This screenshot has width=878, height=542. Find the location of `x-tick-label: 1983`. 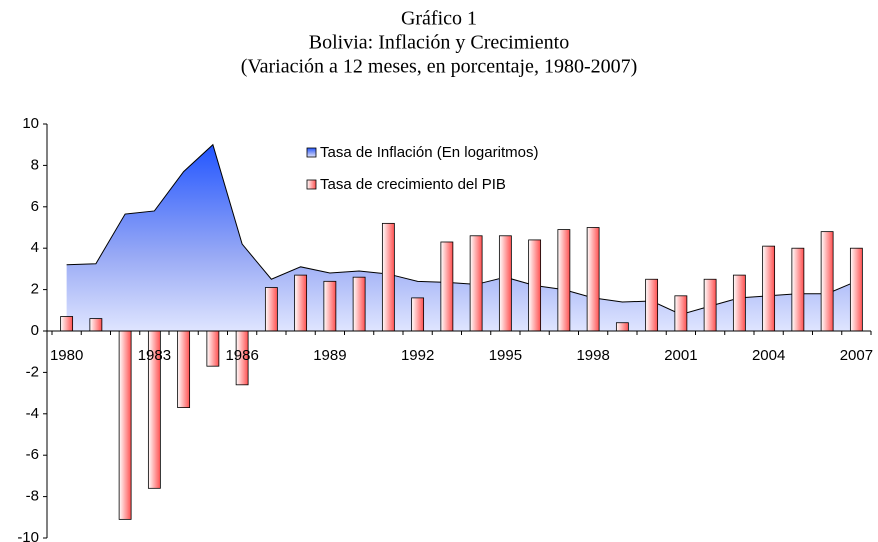

x-tick-label: 1983 is located at coordinates (154, 355).